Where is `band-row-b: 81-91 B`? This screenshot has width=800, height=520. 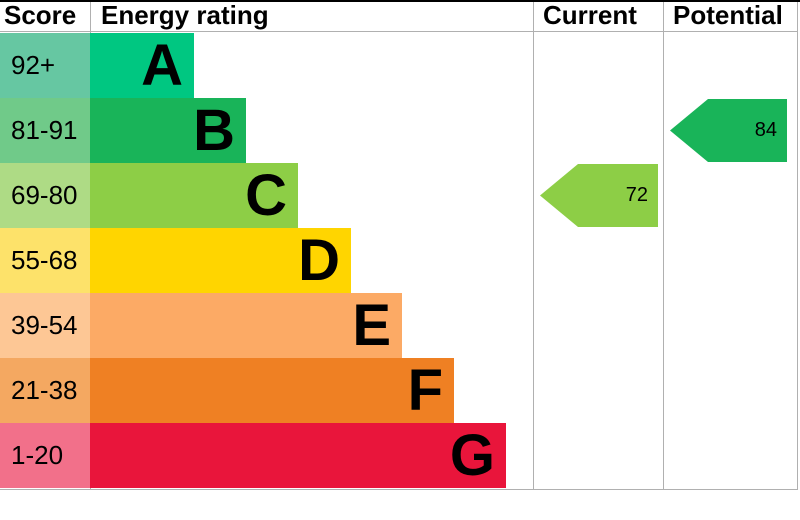
band-row-b: 81-91 B is located at coordinates (266, 130).